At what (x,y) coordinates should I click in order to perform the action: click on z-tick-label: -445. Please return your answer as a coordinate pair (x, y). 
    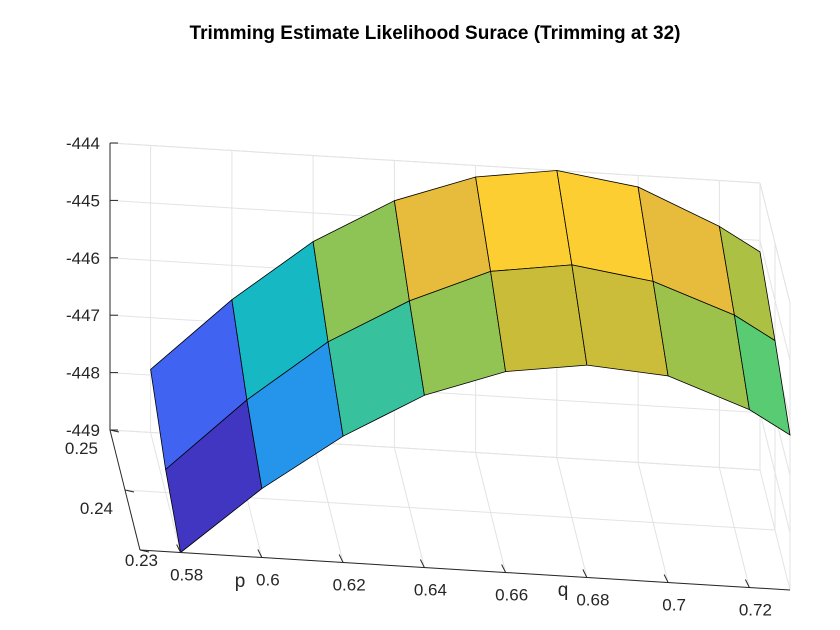
    Looking at the image, I should click on (83, 200).